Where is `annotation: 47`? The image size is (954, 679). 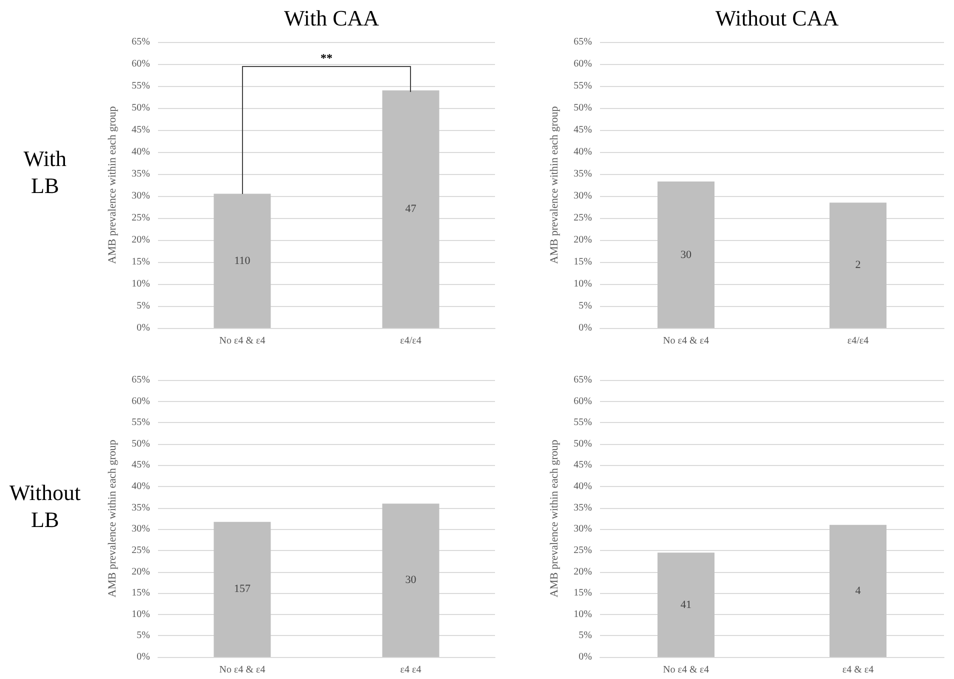 annotation: 47 is located at coordinates (411, 210).